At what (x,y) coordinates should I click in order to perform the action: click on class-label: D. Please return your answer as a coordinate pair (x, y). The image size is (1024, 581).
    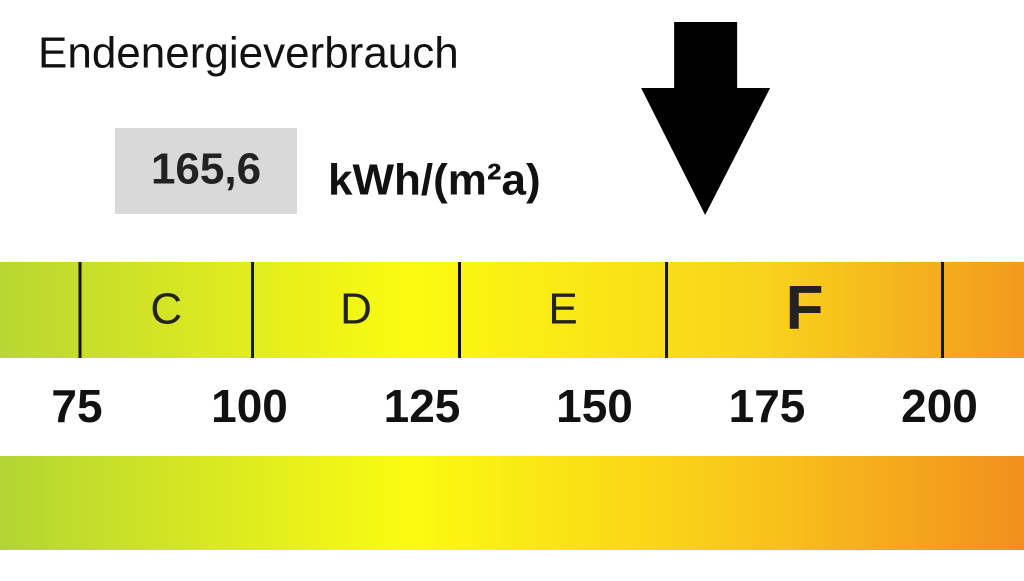
    Looking at the image, I should click on (356, 309).